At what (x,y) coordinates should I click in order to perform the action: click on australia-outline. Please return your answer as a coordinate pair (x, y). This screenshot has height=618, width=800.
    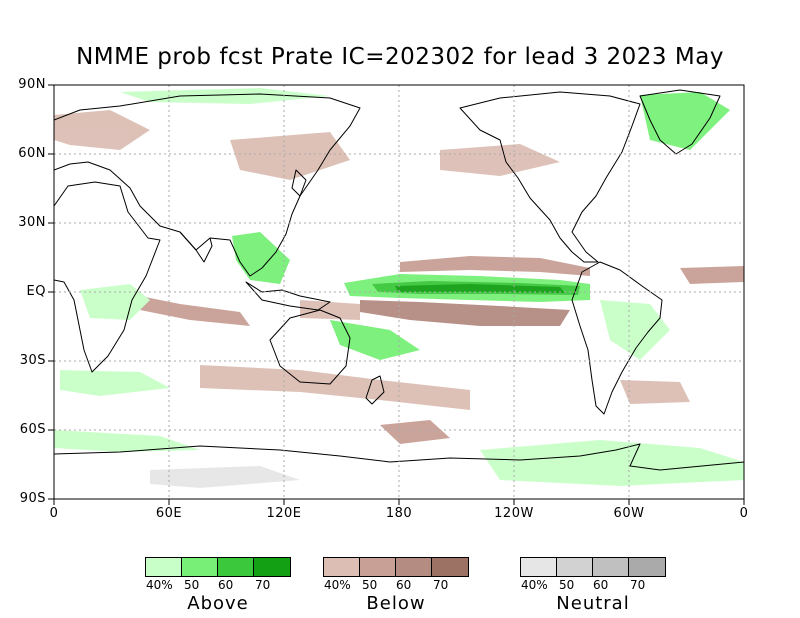
    Looking at the image, I should click on (310, 347).